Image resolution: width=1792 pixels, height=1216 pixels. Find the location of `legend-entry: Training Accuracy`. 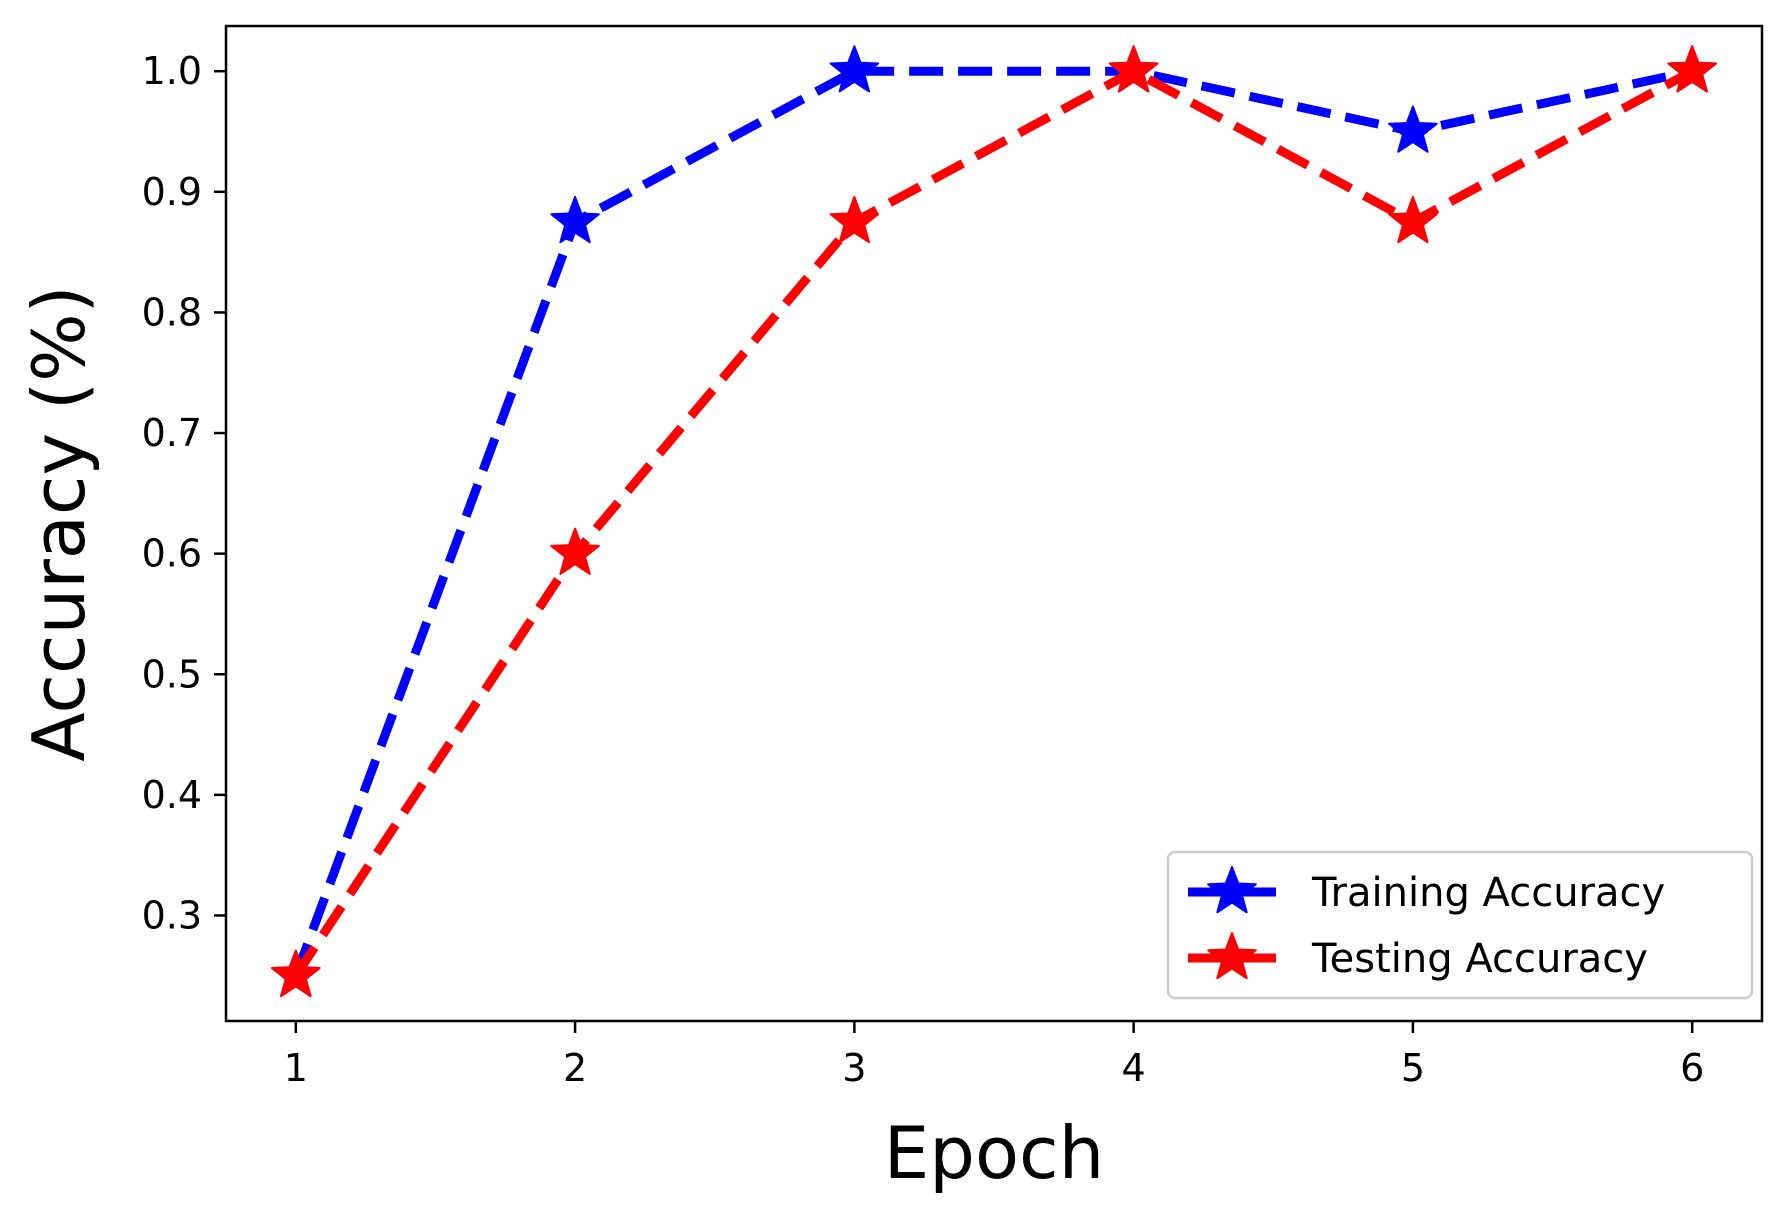

legend-entry: Training Accuracy is located at coordinates (1426, 891).